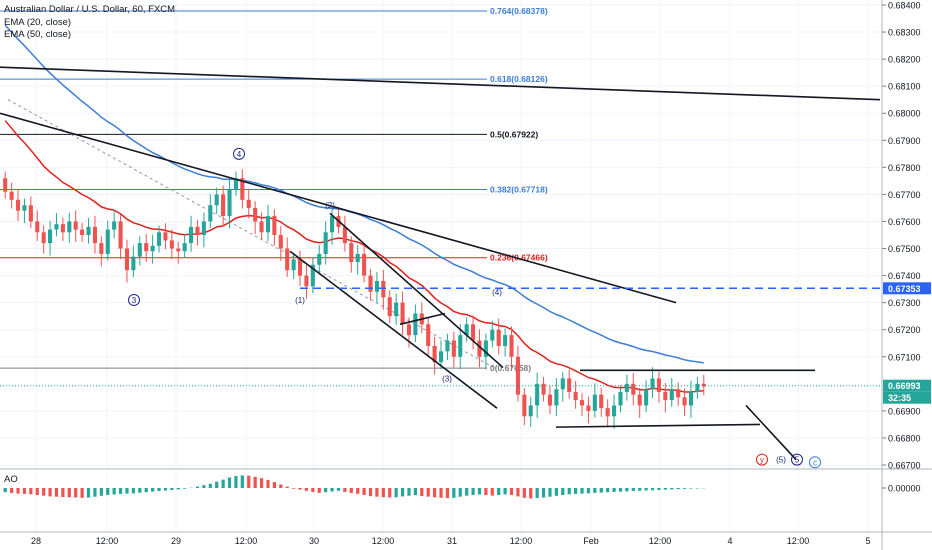 The image size is (932, 550). Describe the element at coordinates (904, 303) in the screenshot. I see `price-tick-label: 0.67300` at that location.